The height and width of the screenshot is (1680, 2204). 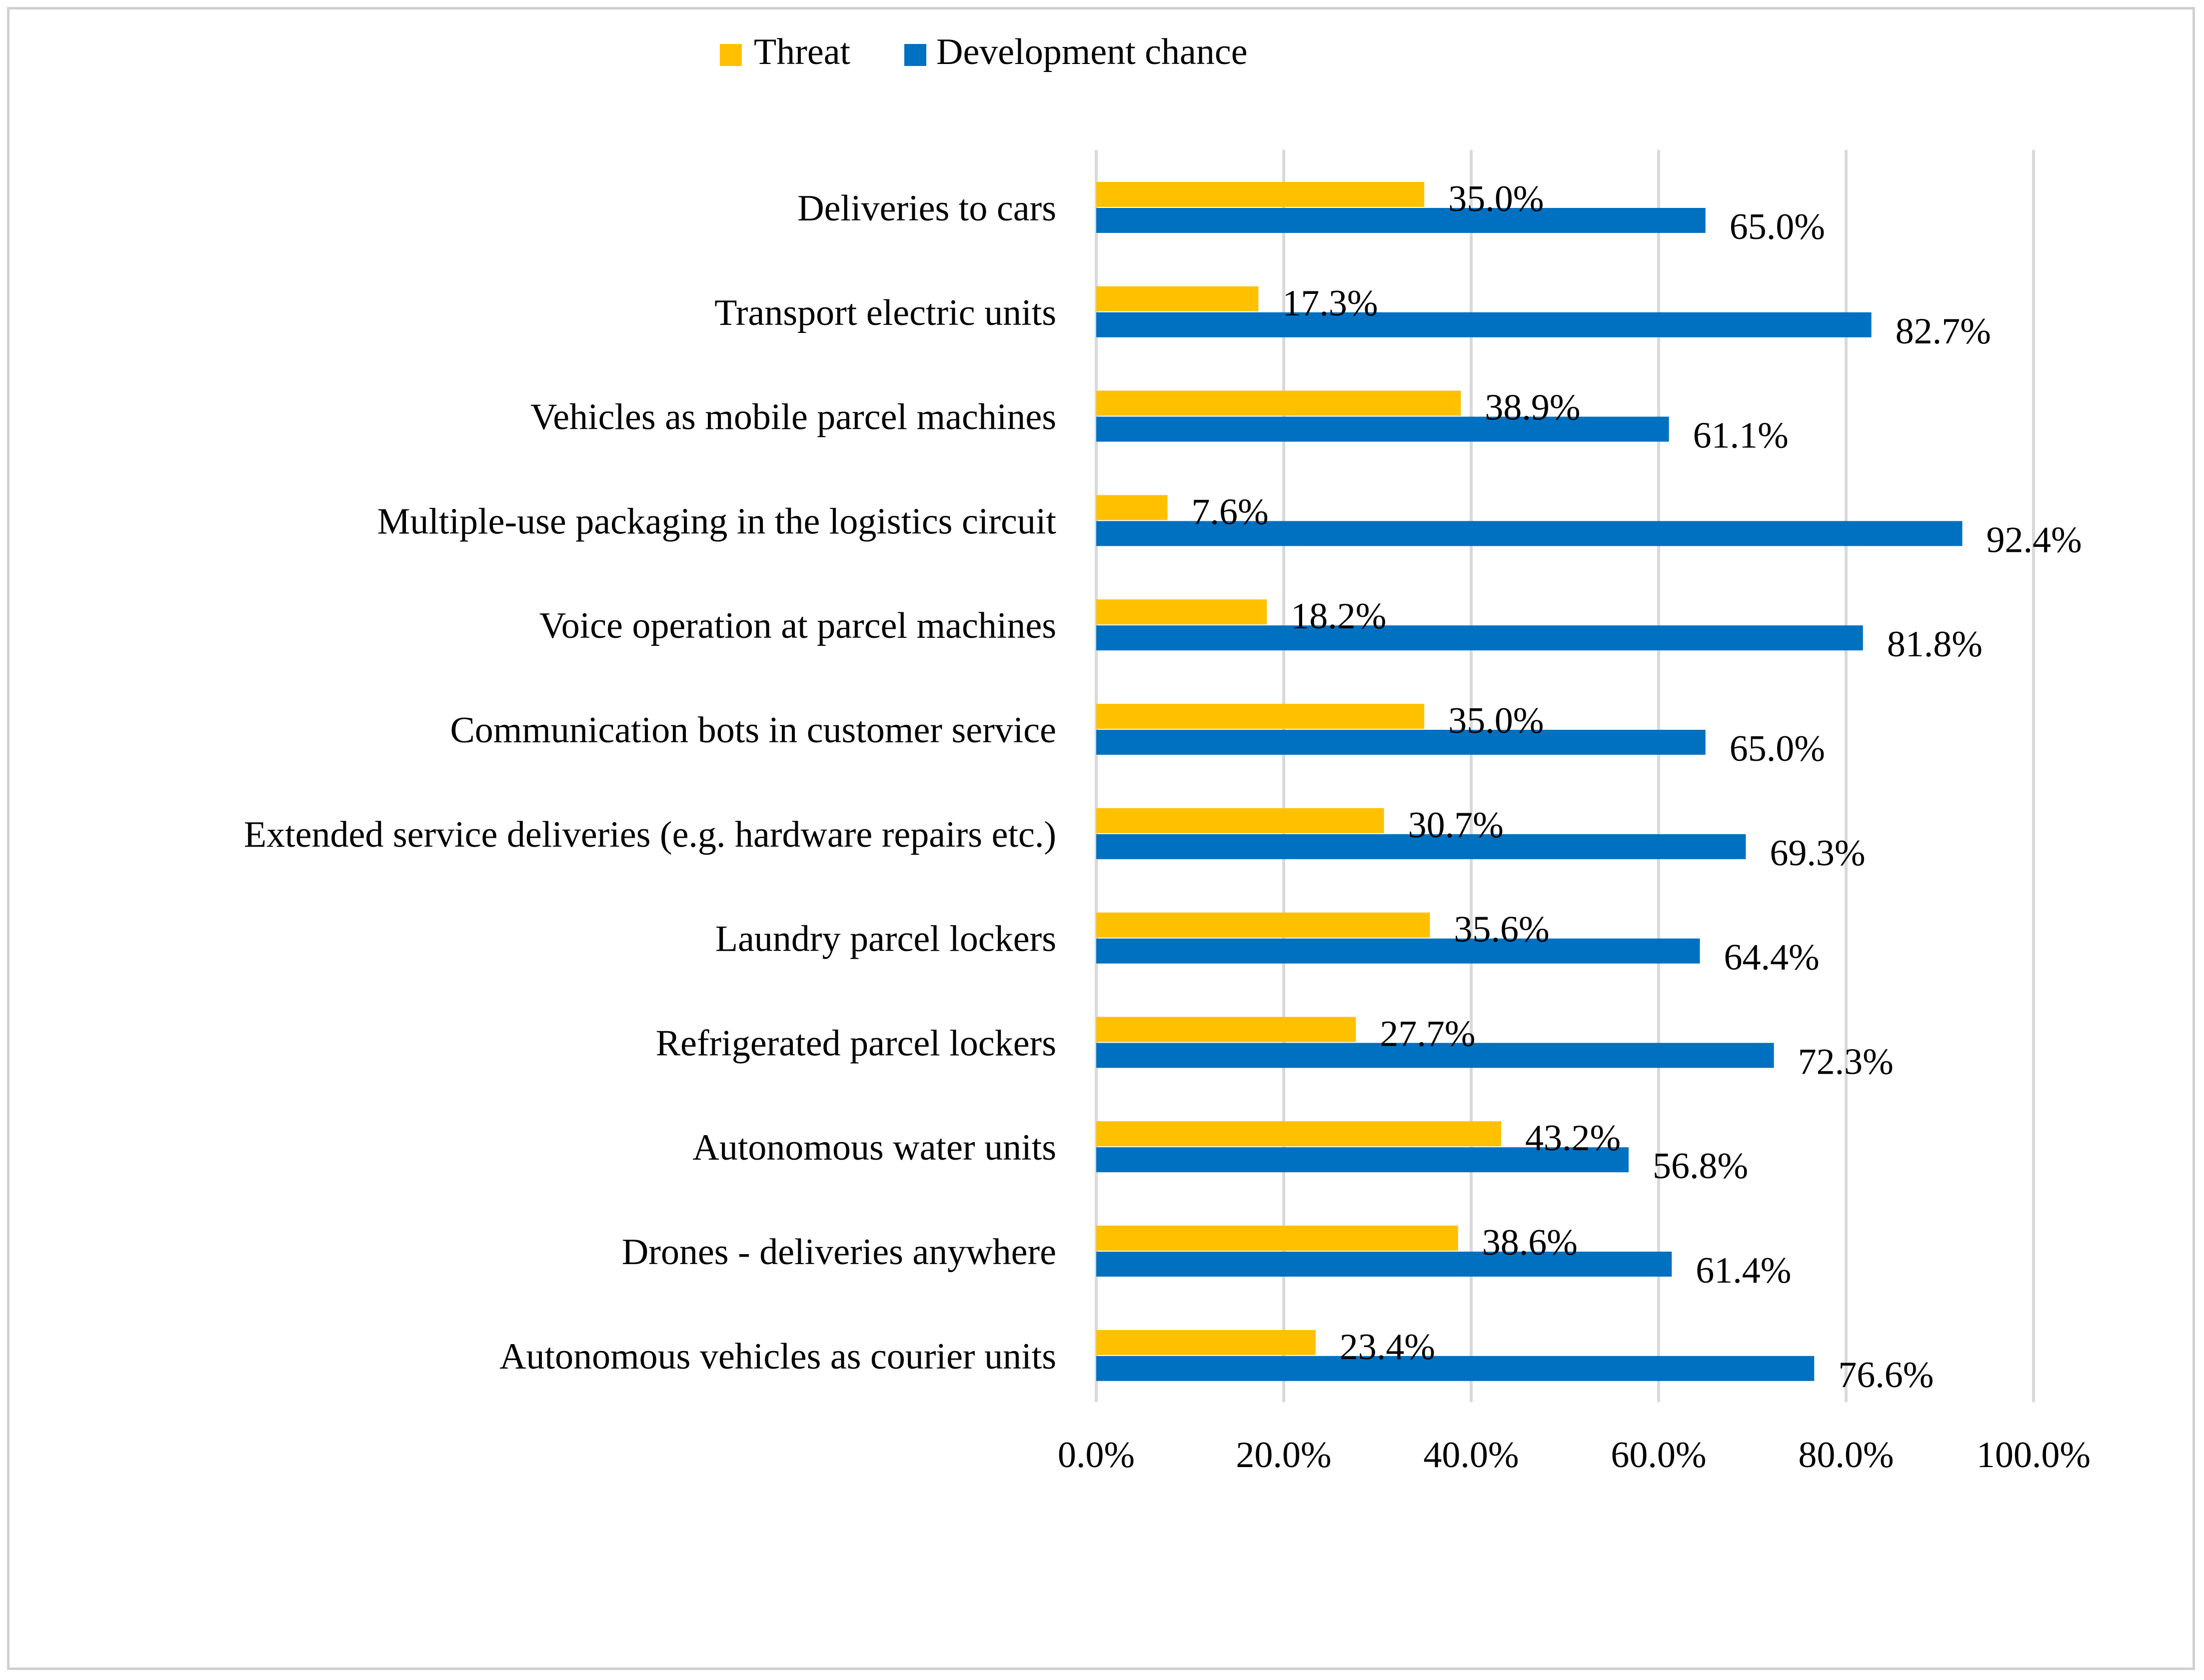 What do you see at coordinates (885, 312) in the screenshot?
I see `category-label: Transport electric units` at bounding box center [885, 312].